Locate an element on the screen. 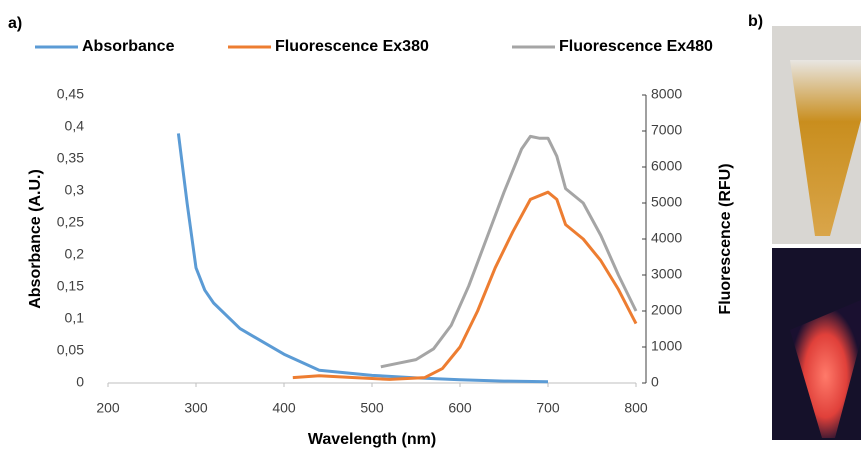 The height and width of the screenshot is (459, 861). x-tick-label: 800 is located at coordinates (636, 408).